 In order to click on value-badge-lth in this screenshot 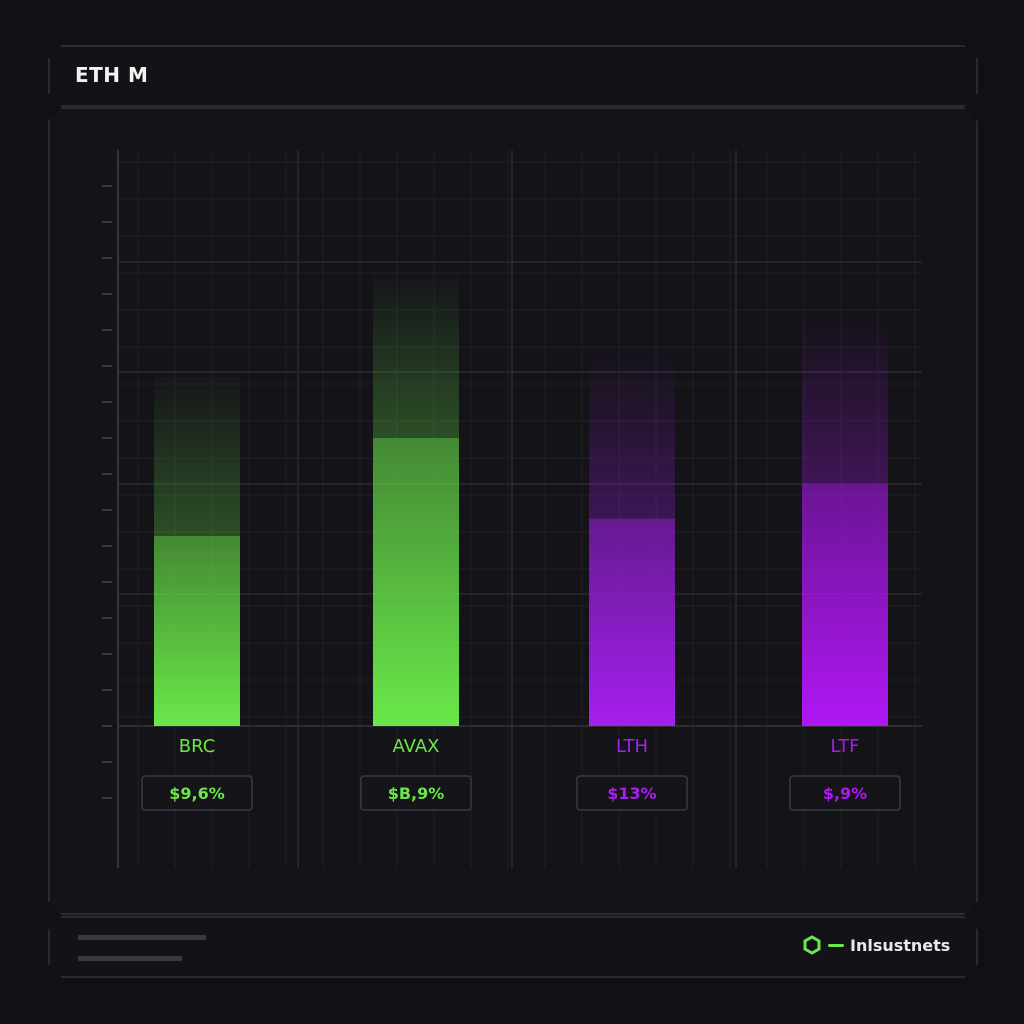, I will do `click(632, 793)`.